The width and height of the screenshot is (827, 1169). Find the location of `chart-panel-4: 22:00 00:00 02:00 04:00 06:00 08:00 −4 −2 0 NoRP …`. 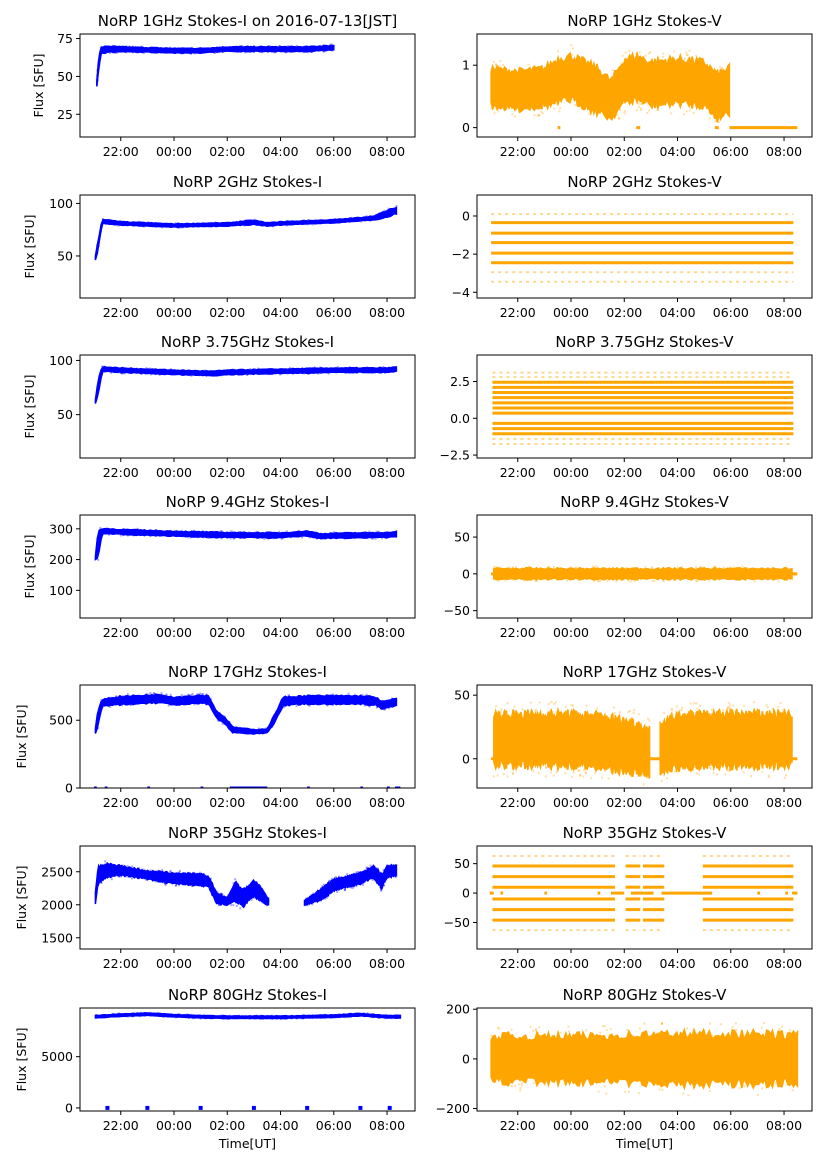

chart-panel-4: 22:00 00:00 02:00 04:00 06:00 08:00 −4 −2 0 NoRP … is located at coordinates (632, 246).